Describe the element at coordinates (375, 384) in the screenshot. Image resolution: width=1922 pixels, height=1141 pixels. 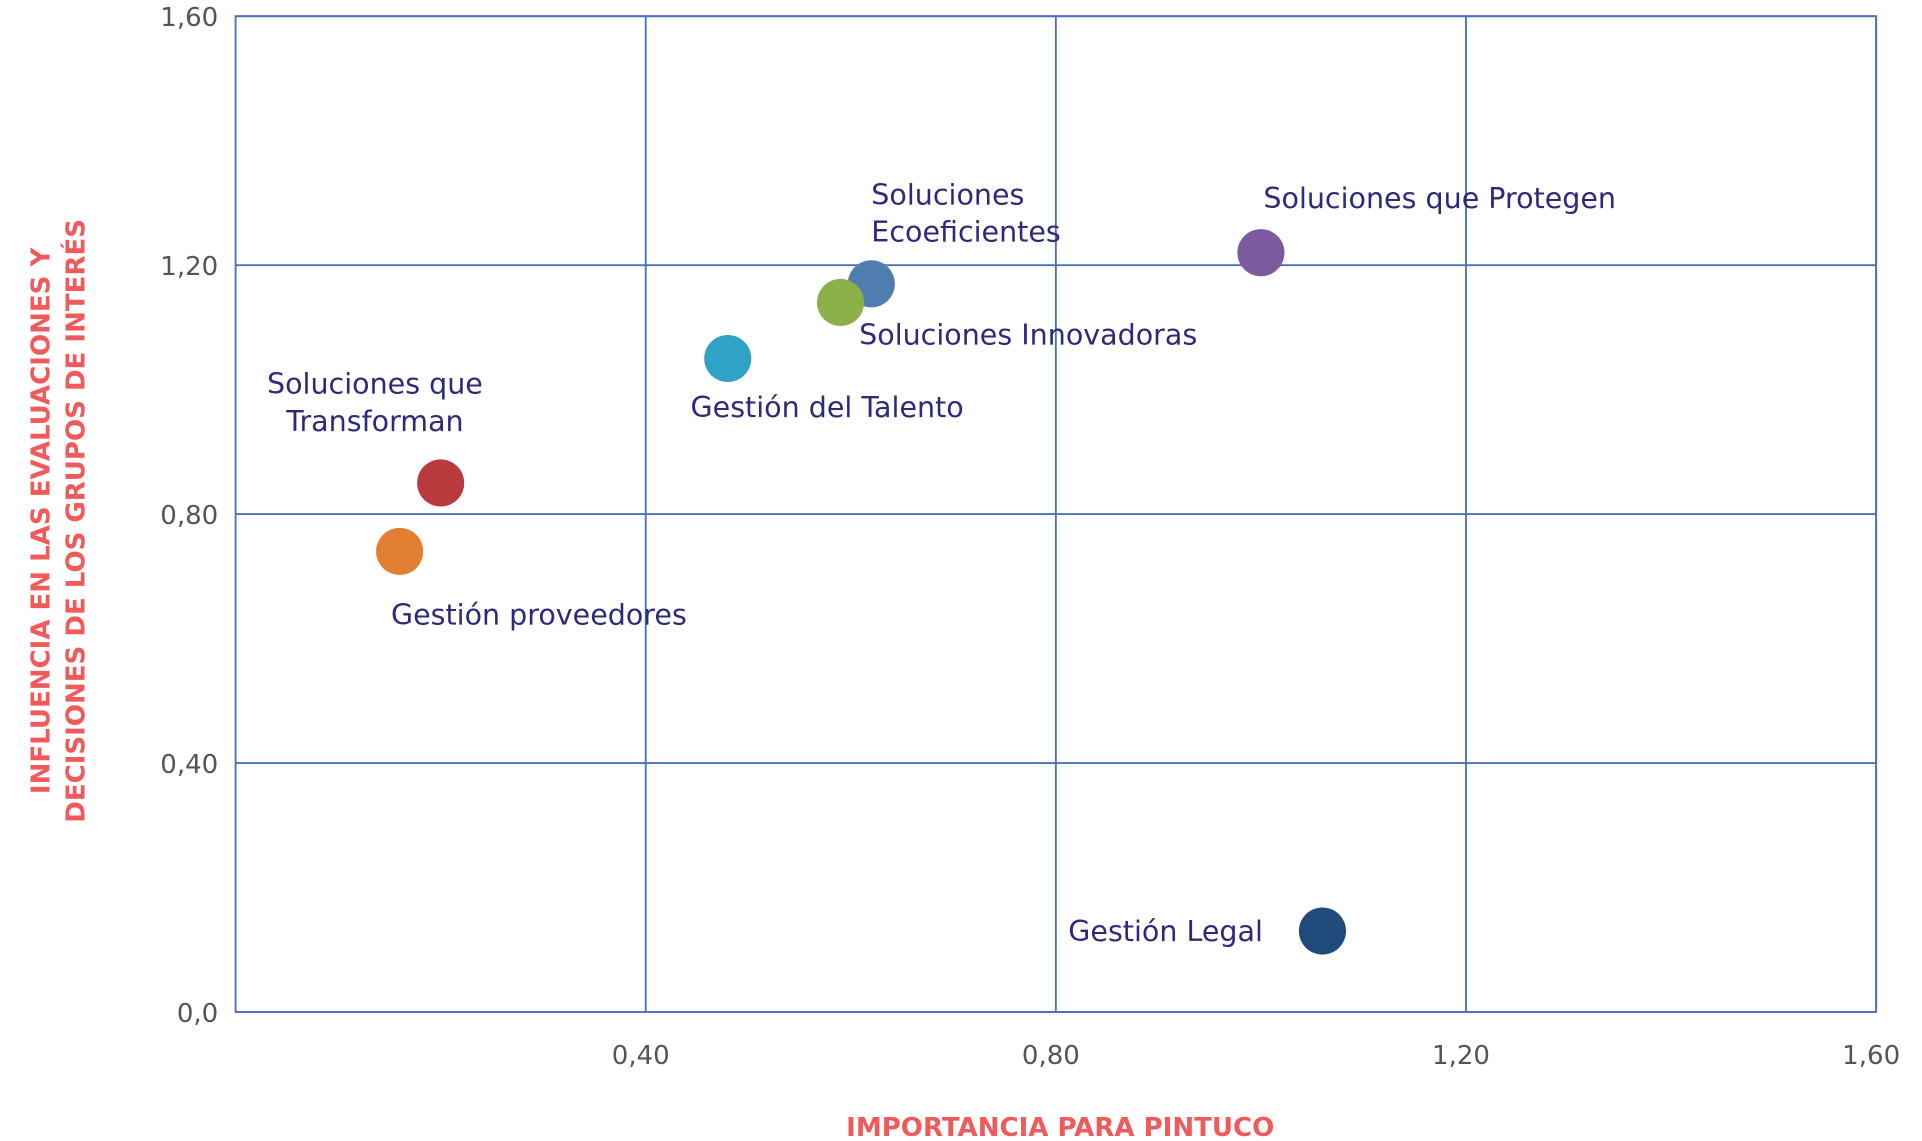
I see `point-label: Soluciones que` at that location.